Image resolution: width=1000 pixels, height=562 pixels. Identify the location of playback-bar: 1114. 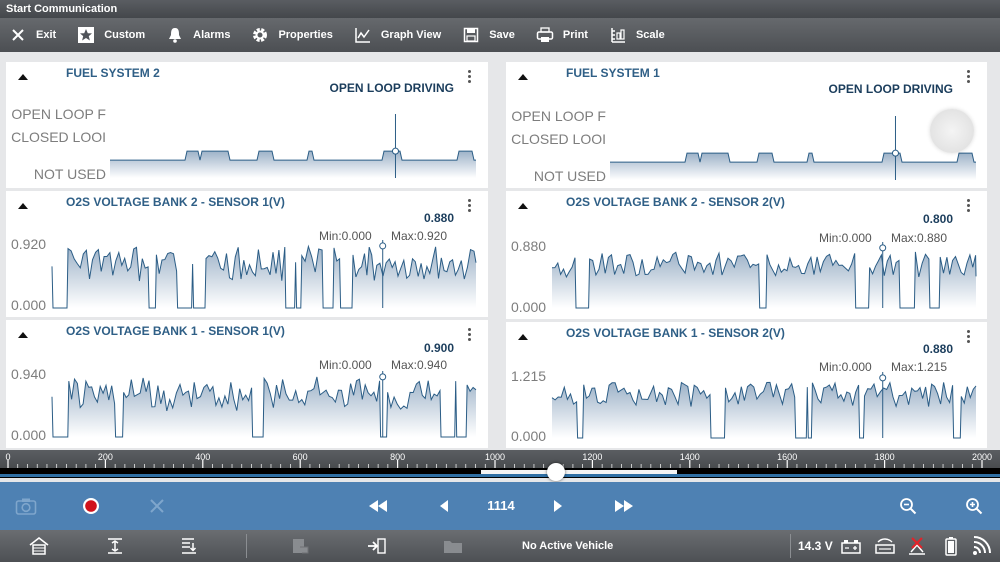
(500, 506).